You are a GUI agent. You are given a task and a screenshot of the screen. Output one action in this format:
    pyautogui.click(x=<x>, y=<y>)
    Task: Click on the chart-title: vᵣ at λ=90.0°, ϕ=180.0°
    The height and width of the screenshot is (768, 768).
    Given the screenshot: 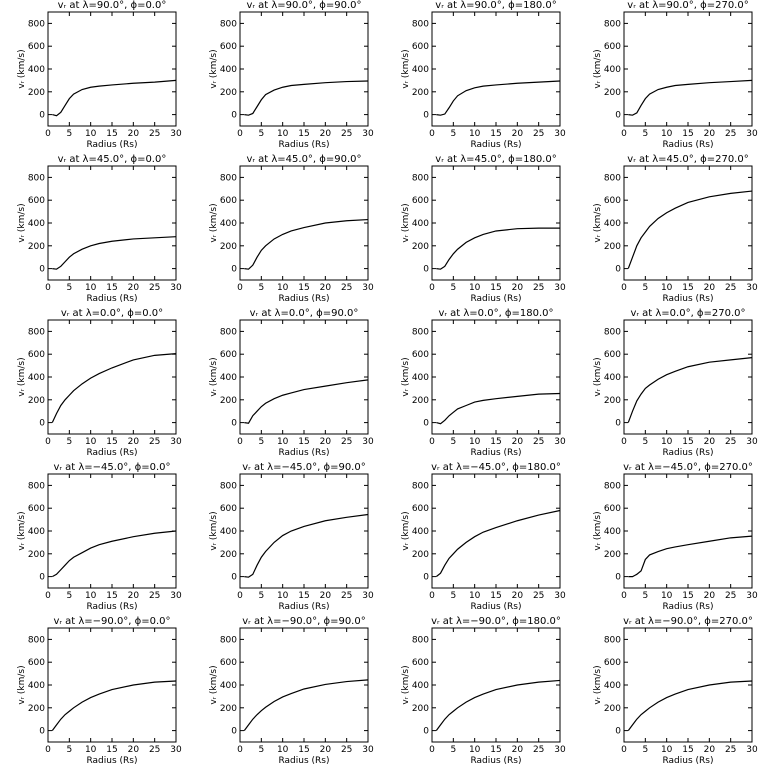 What is the action you would take?
    pyautogui.click(x=495, y=5)
    